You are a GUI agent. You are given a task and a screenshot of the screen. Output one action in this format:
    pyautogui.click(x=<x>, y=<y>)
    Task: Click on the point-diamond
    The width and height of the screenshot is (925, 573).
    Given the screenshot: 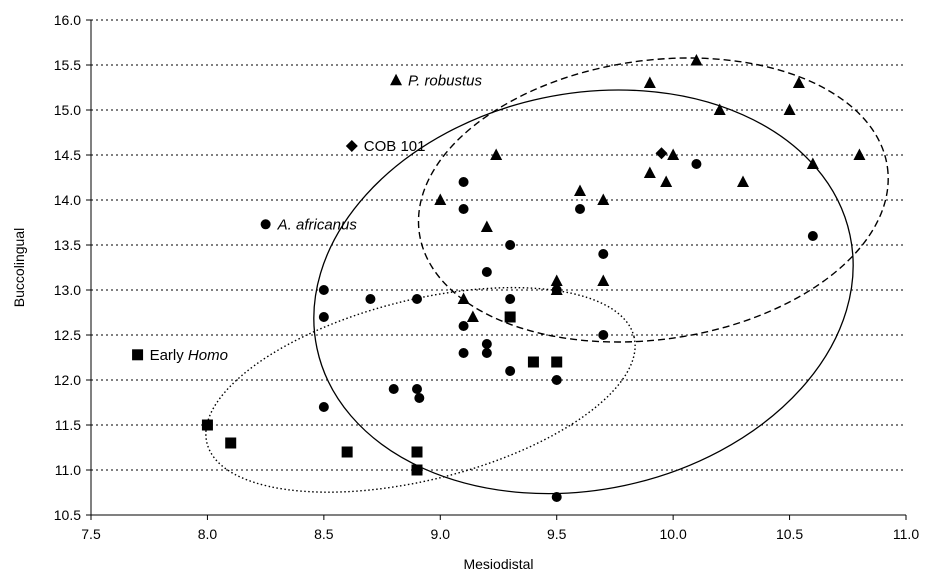 What is the action you would take?
    pyautogui.click(x=661, y=153)
    